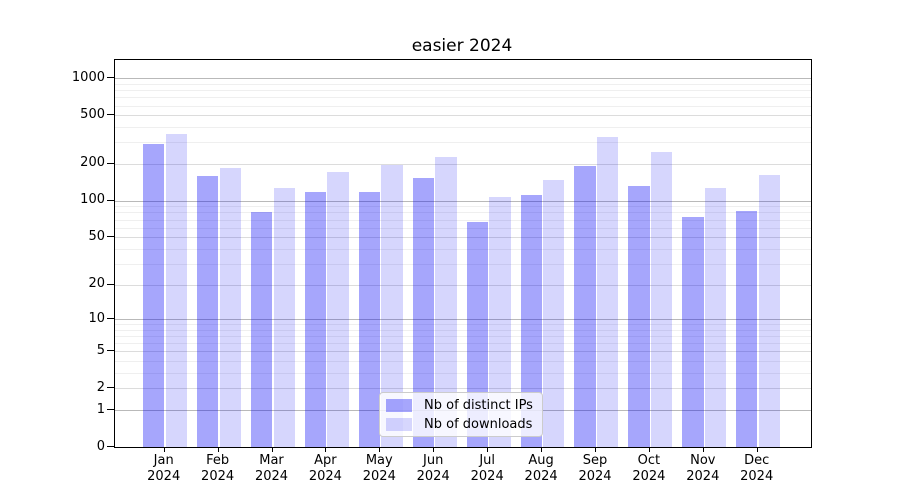 The image size is (900, 500). What do you see at coordinates (208, 311) in the screenshot?
I see `bar-distinct-ips-feb` at bounding box center [208, 311].